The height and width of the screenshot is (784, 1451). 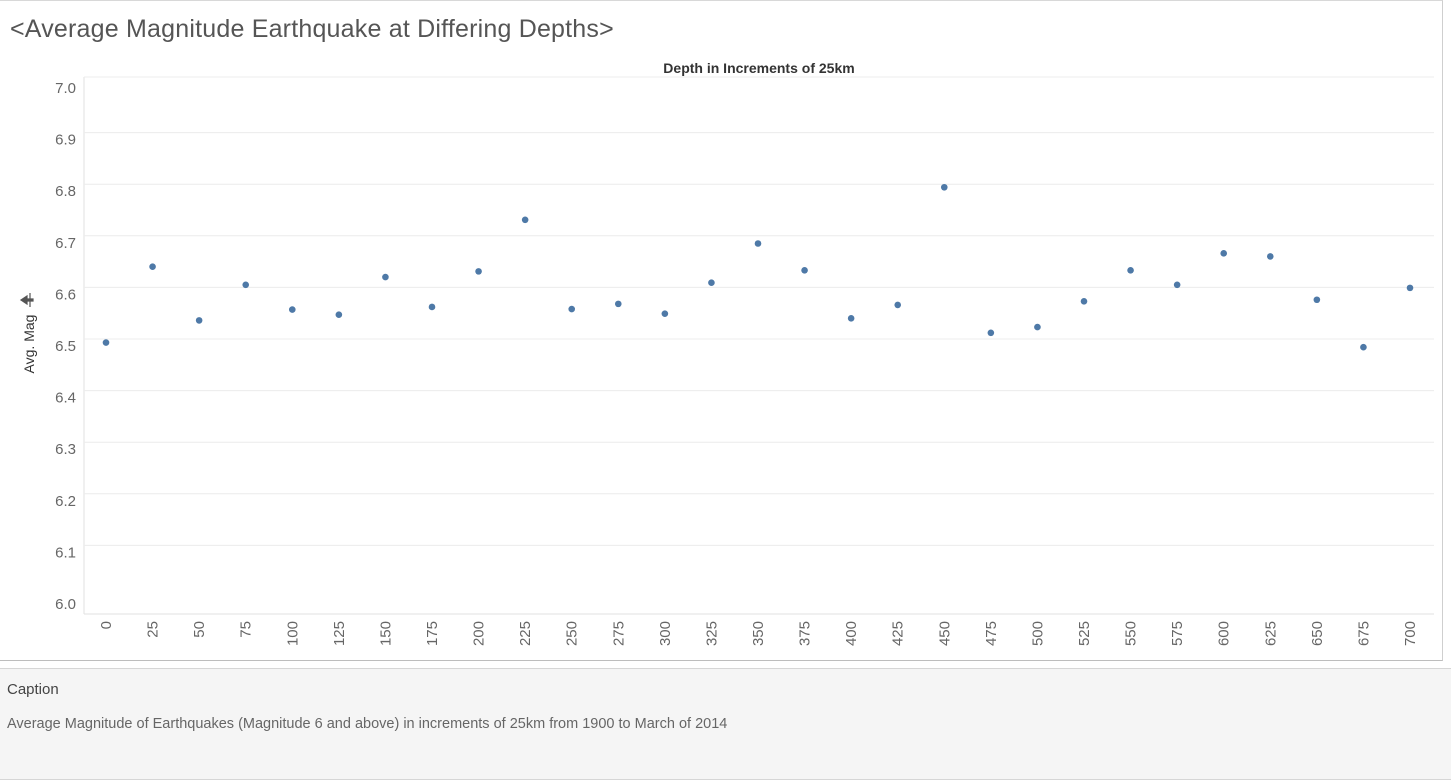 I want to click on x-tick-label: 400, so click(x=851, y=633).